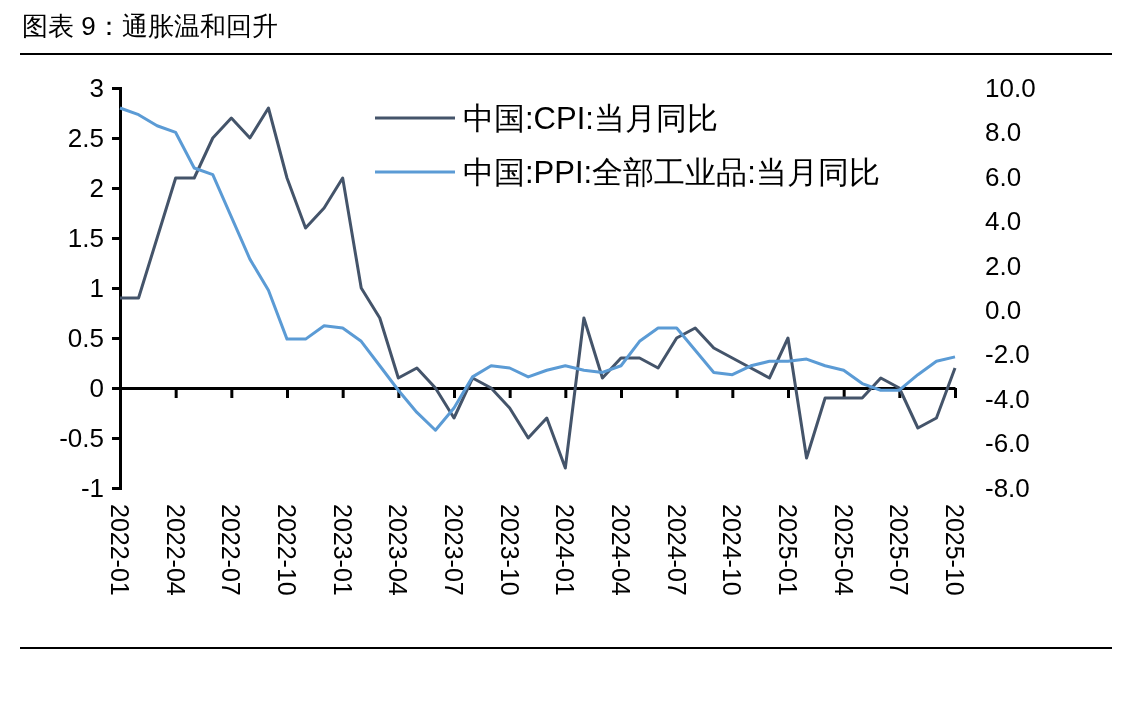 This screenshot has width=1134, height=710. Describe the element at coordinates (175, 550) in the screenshot. I see `x-tick-label: 2022-04` at that location.